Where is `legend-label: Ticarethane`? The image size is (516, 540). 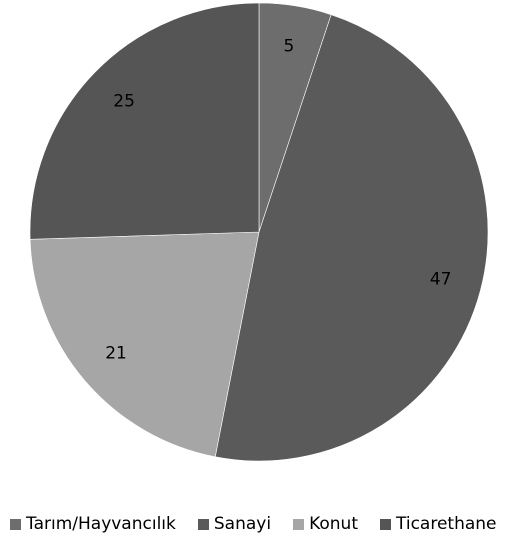 legend-label: Ticarethane is located at coordinates (446, 524).